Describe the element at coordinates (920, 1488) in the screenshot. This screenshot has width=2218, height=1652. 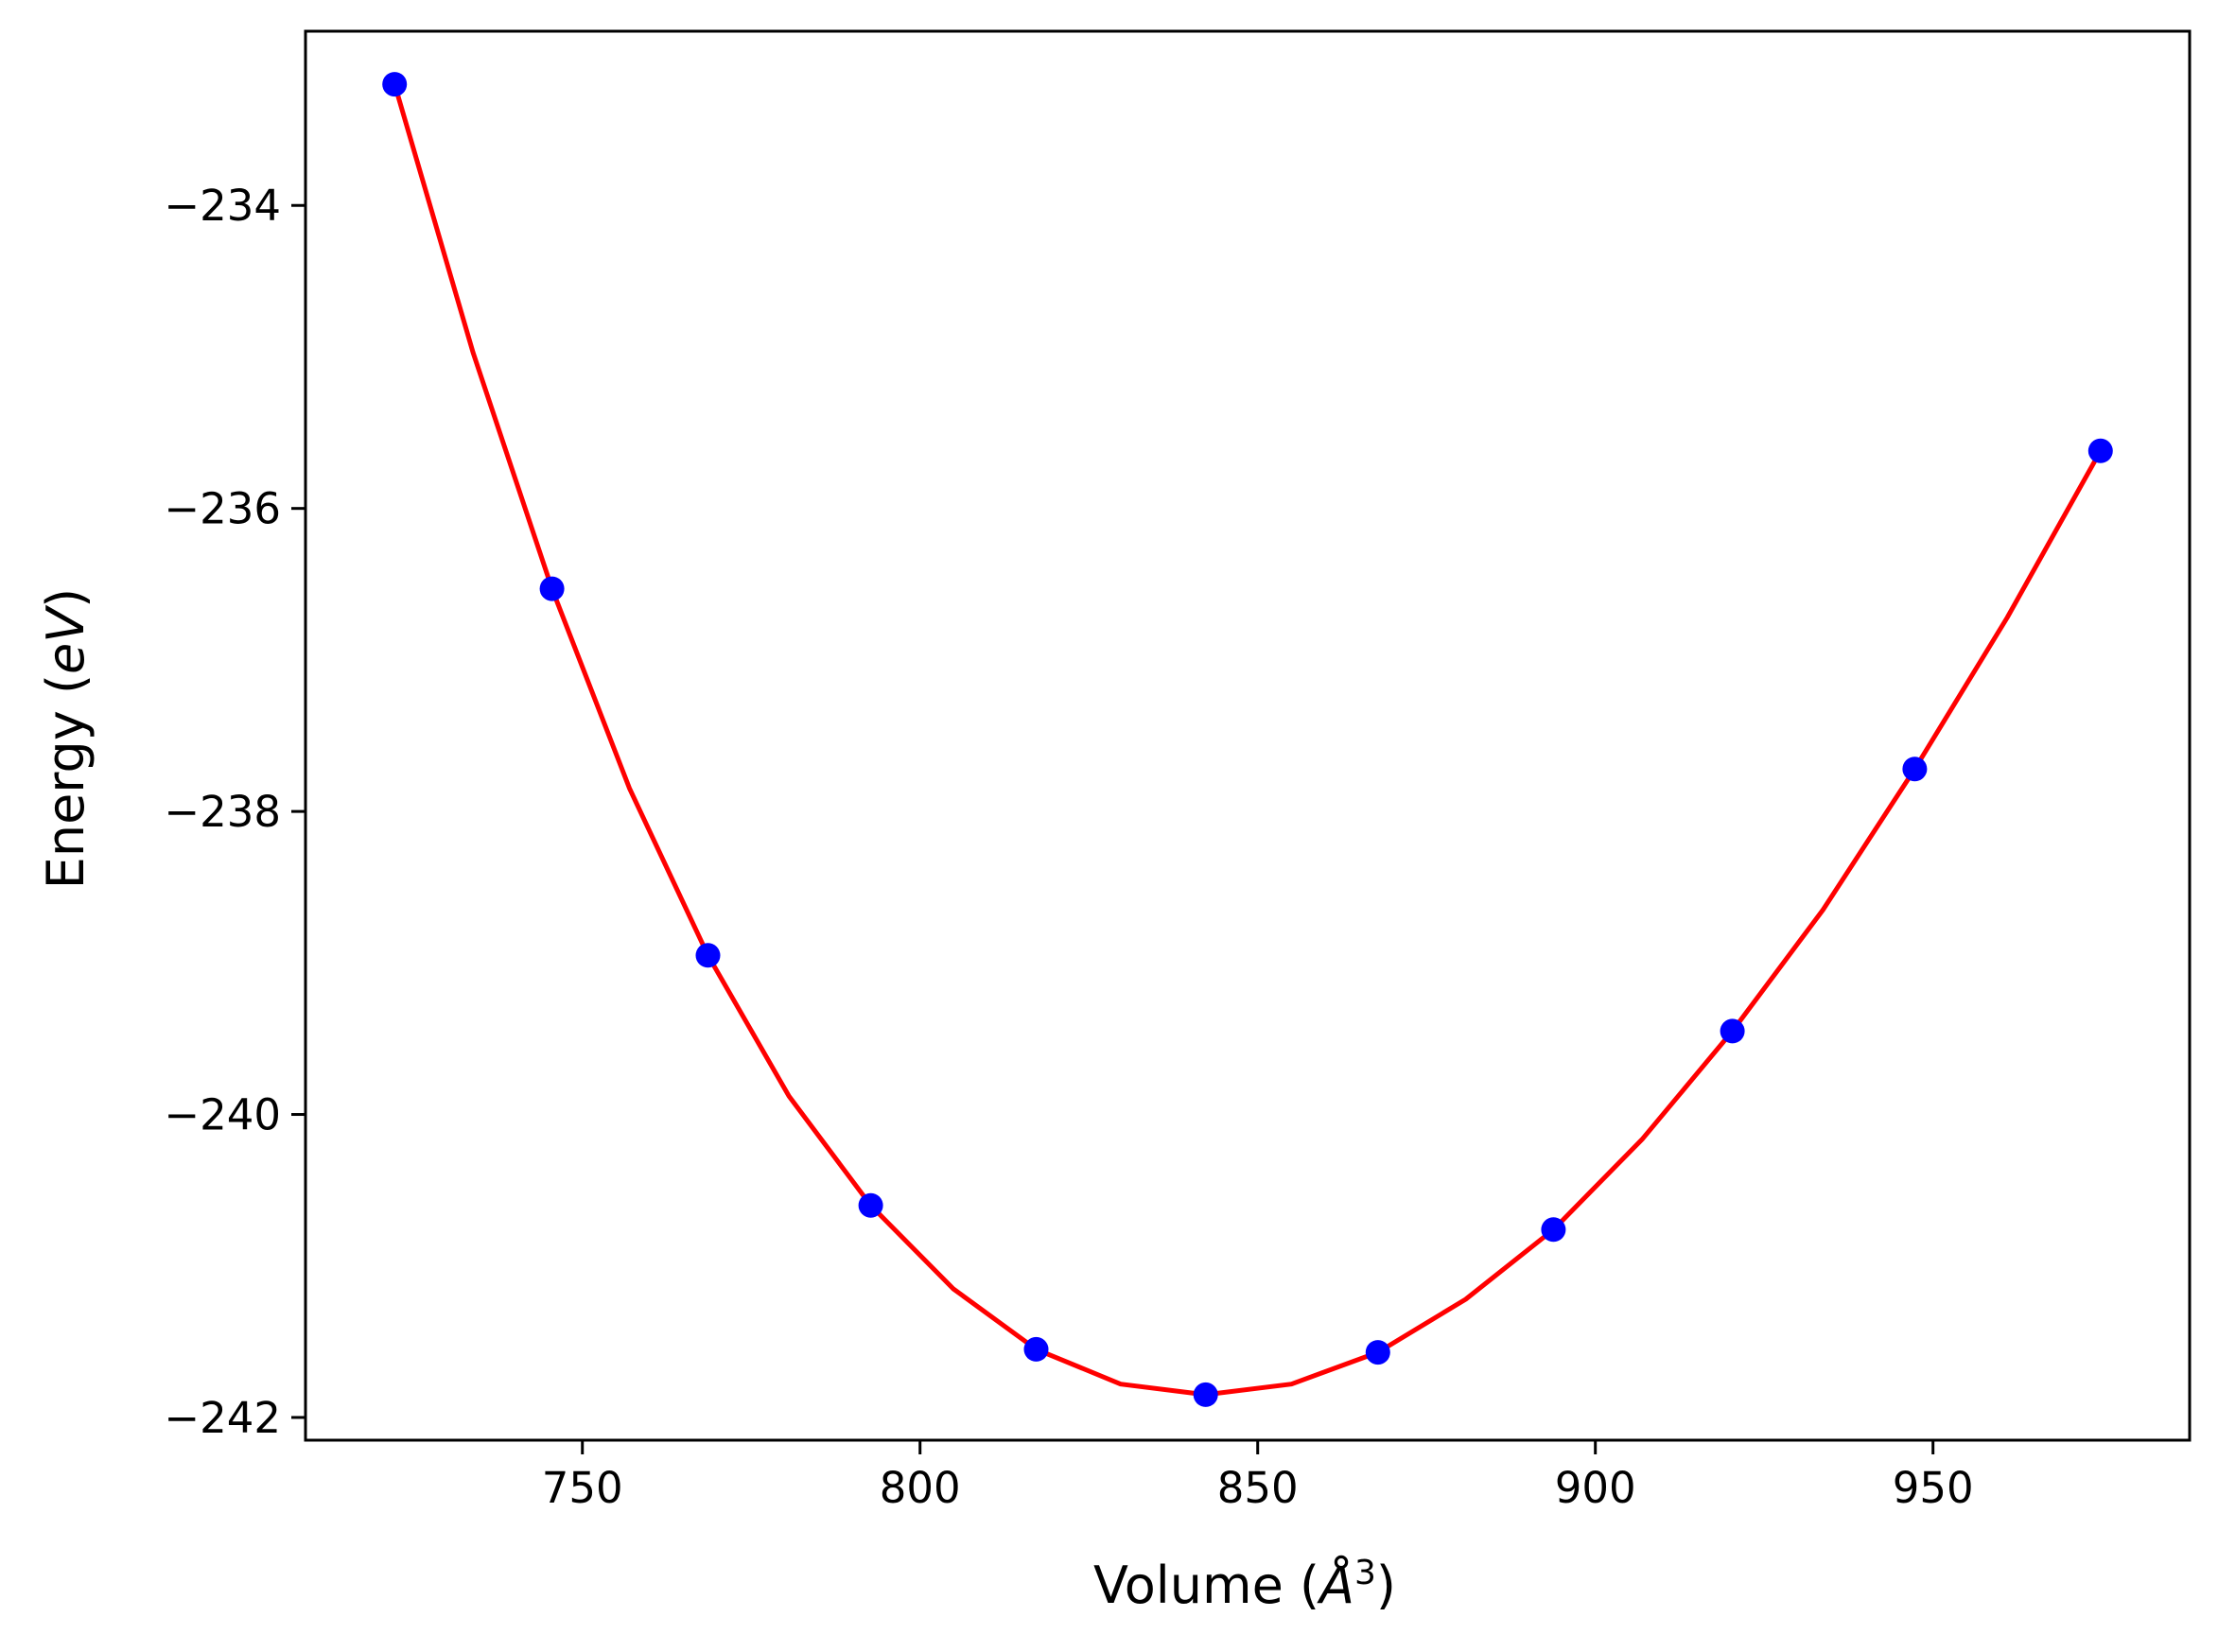
I see `x-tick-label-800: 800` at that location.